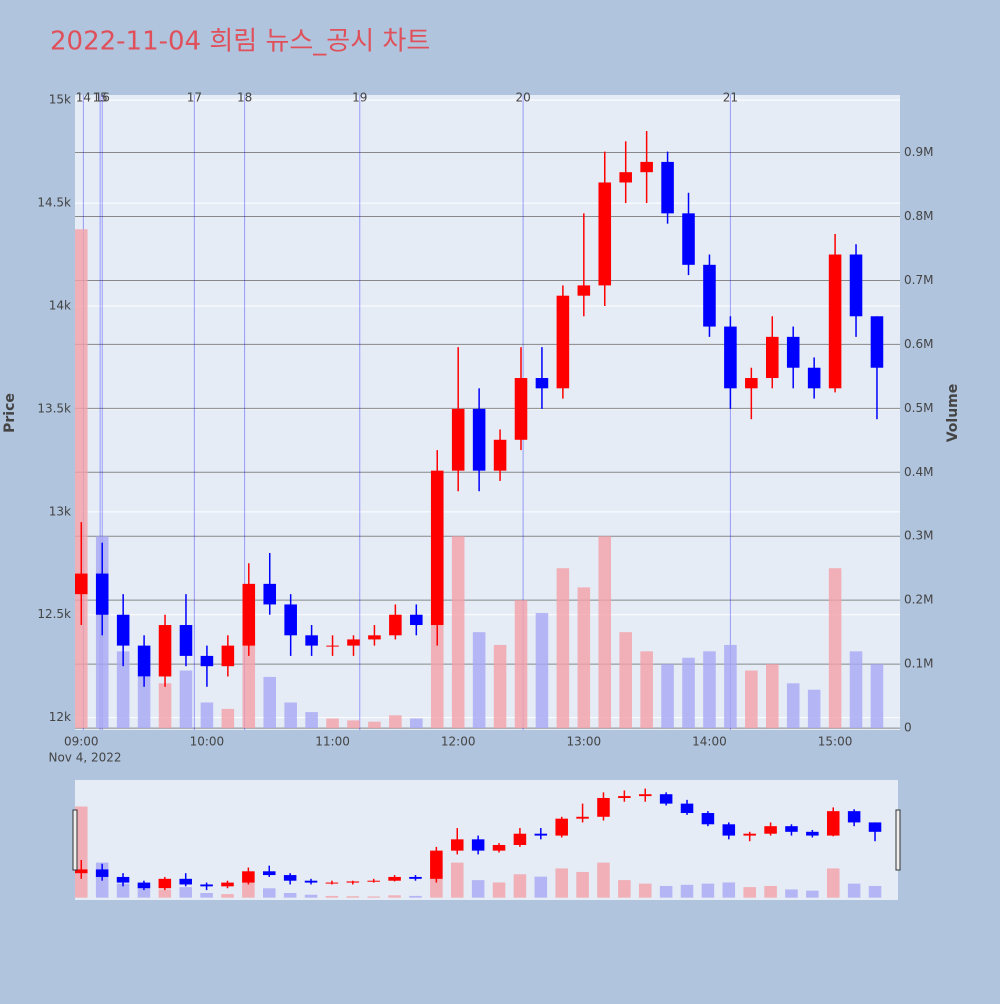 This screenshot has height=1004, width=1000. What do you see at coordinates (102, 98) in the screenshot?
I see `news-label: 16` at bounding box center [102, 98].